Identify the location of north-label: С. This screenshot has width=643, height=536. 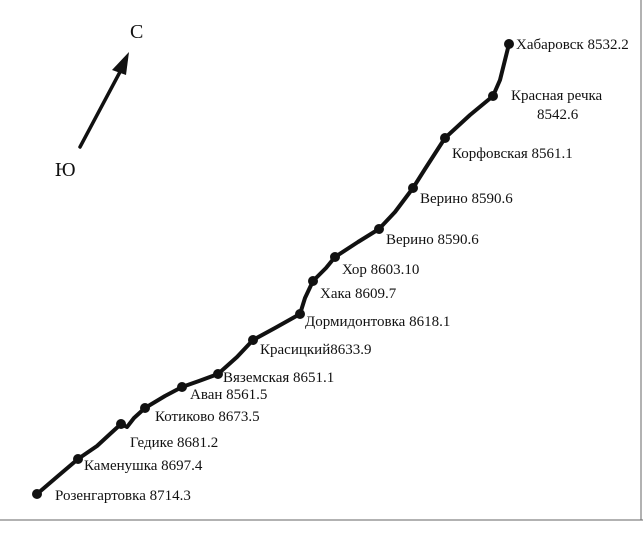
(136, 32).